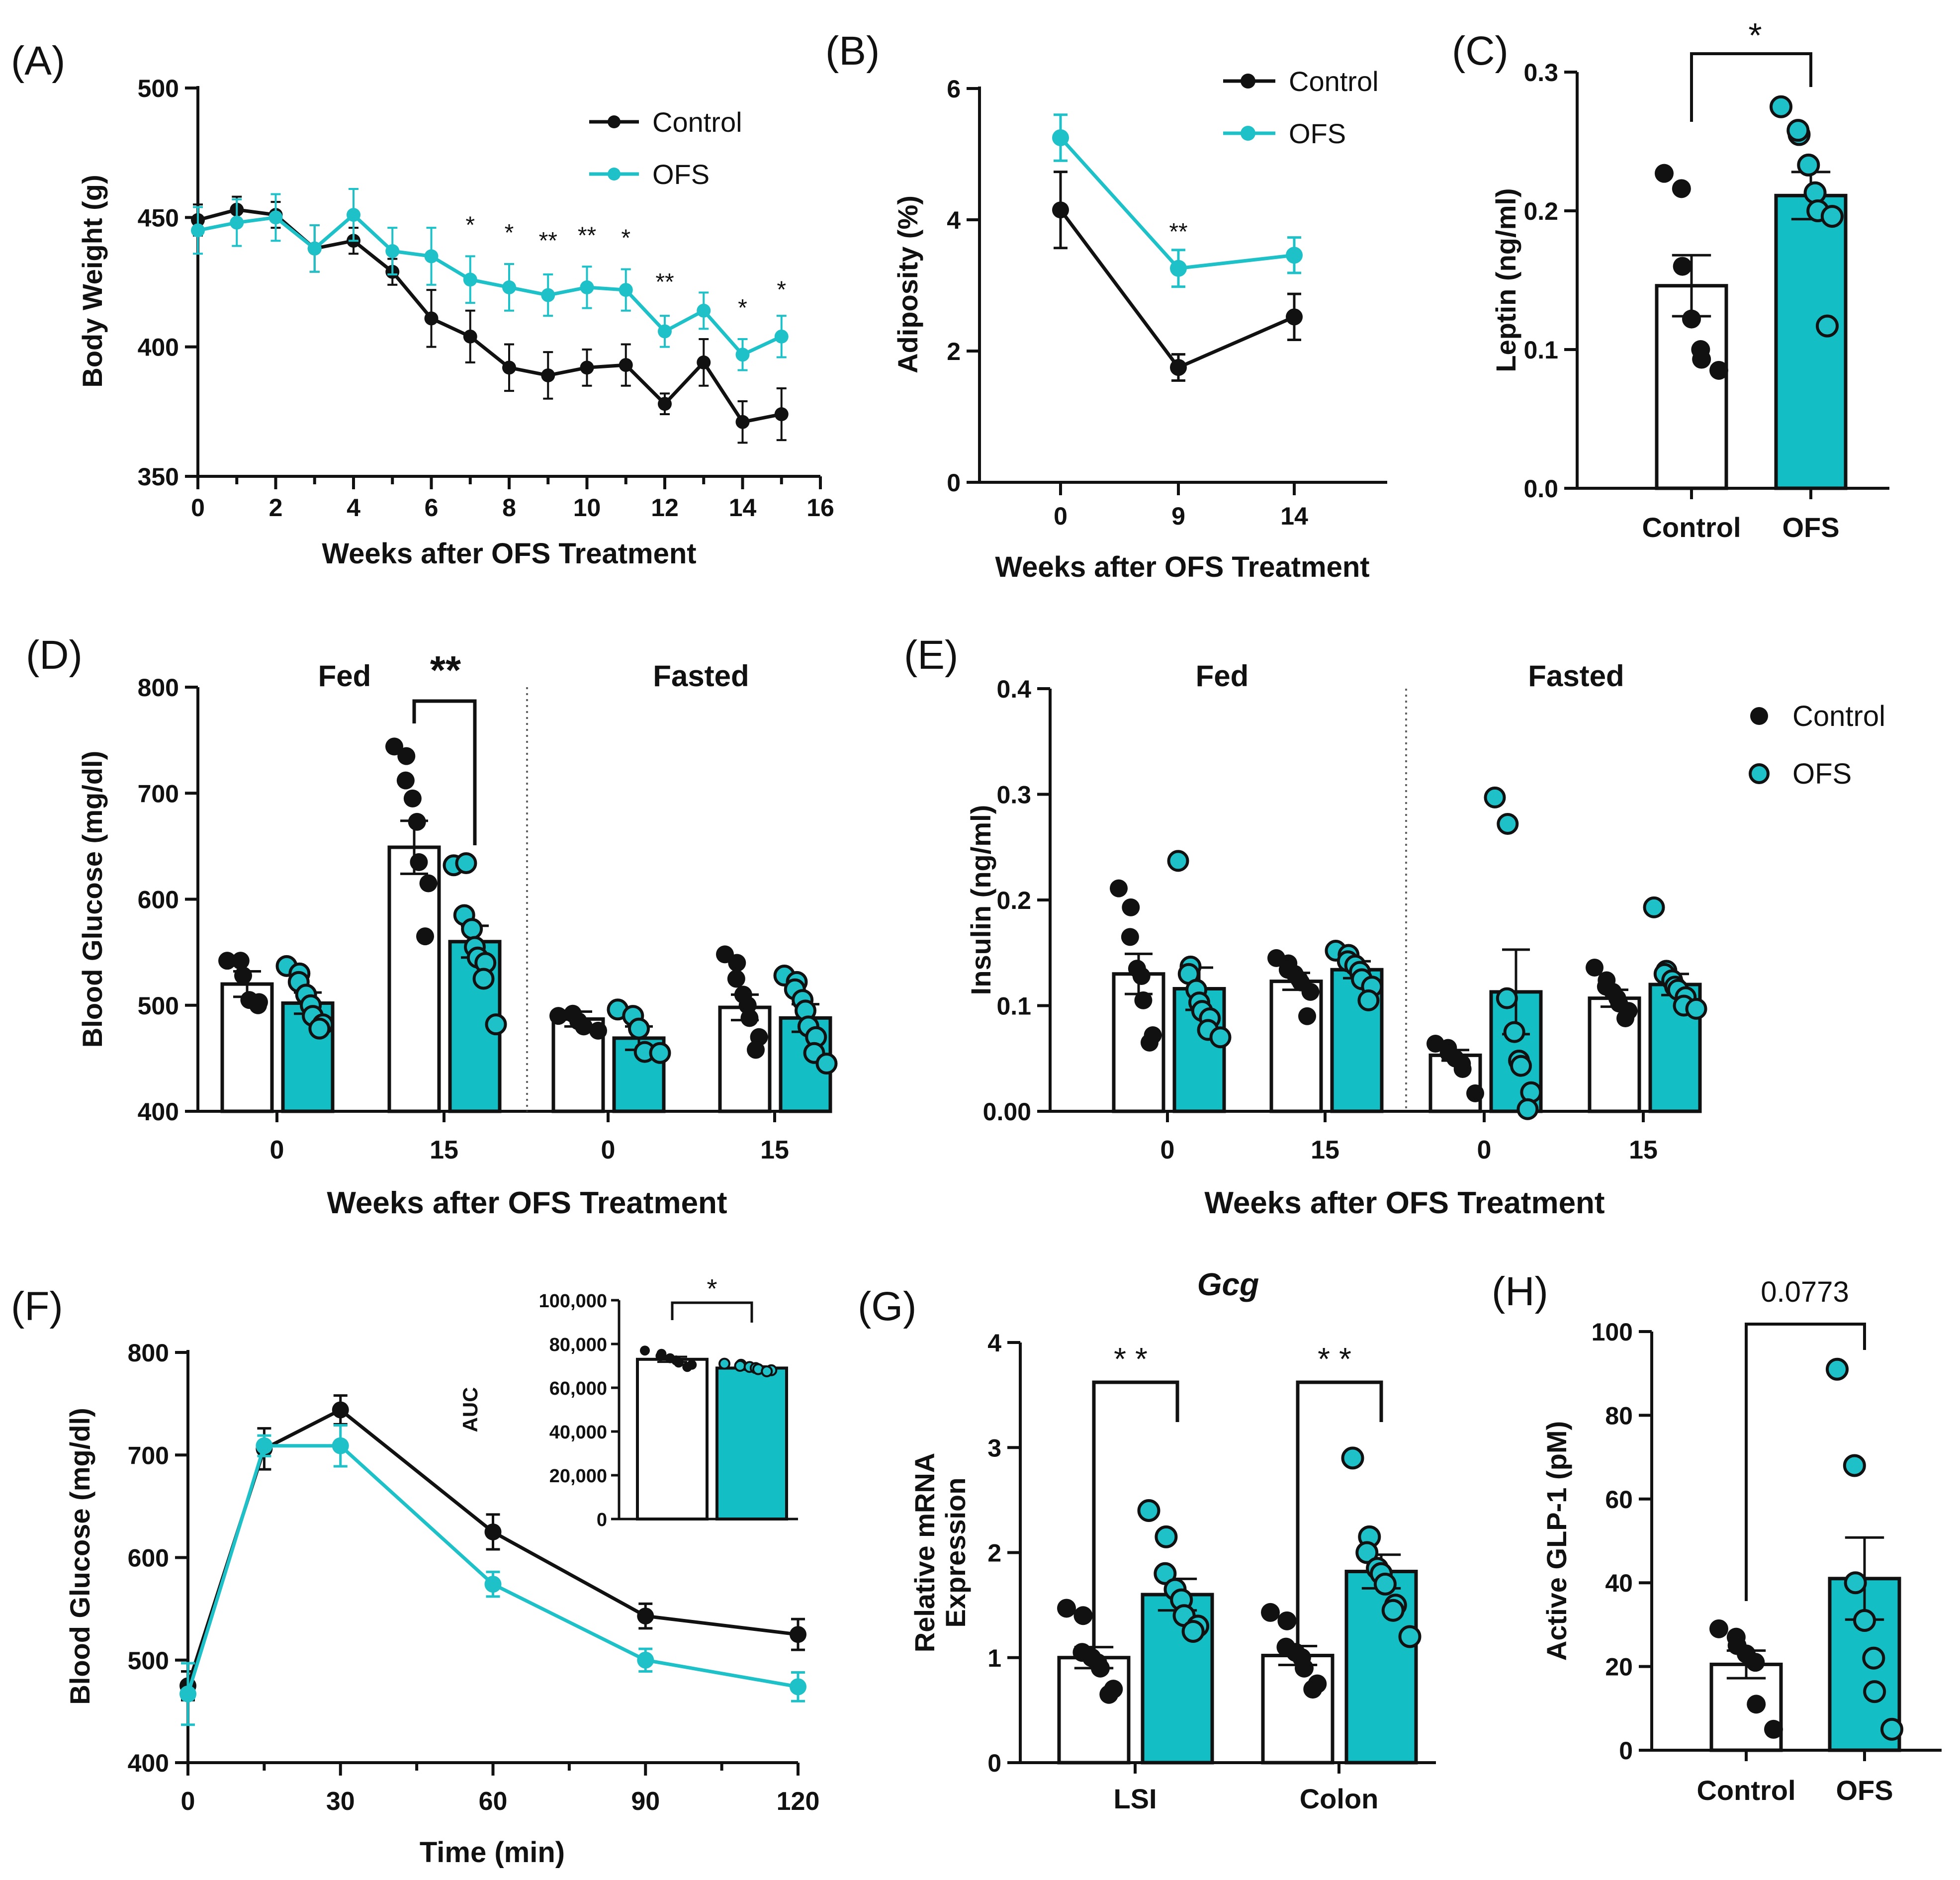  I want to click on x-axis-title: Time (min), so click(492, 1853).